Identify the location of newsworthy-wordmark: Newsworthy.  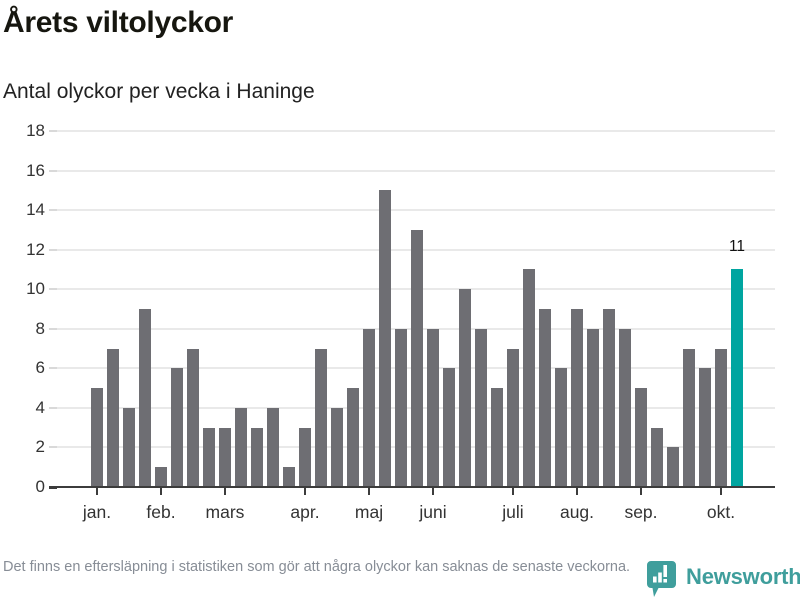
(743, 576).